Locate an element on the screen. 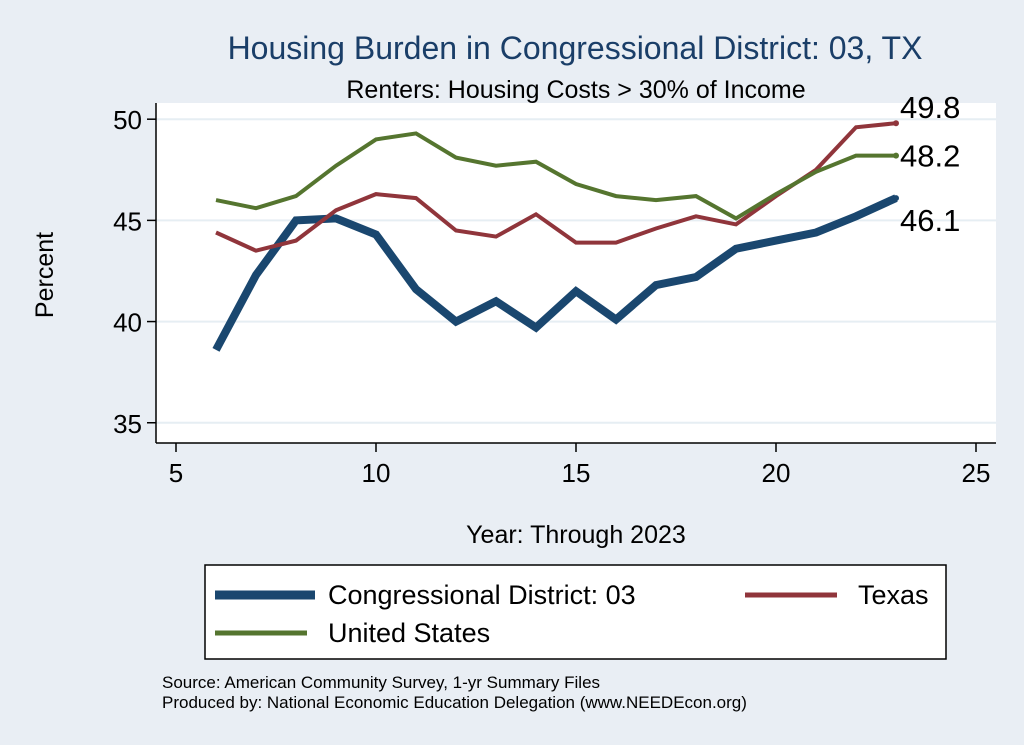 This screenshot has height=745, width=1024. legend-label-3: United States is located at coordinates (409, 633).